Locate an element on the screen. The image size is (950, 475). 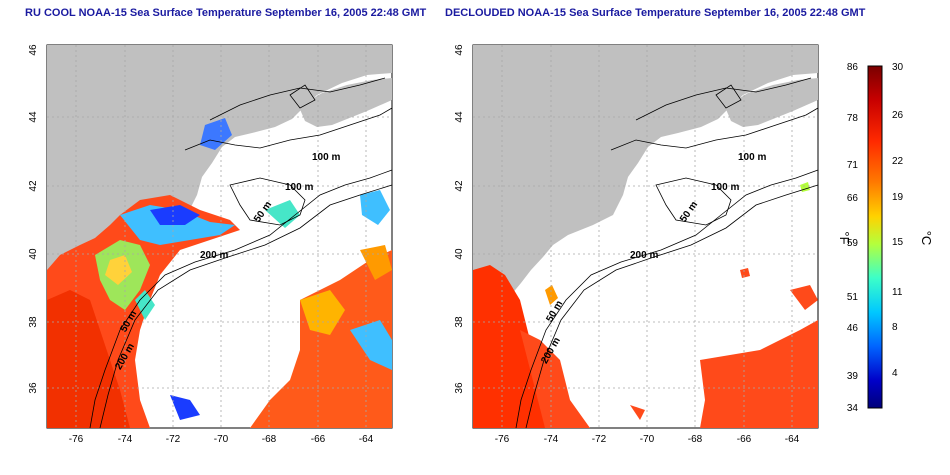
right-lat-axis: 36 38 40 42 44 46 is located at coordinates (459, 219).